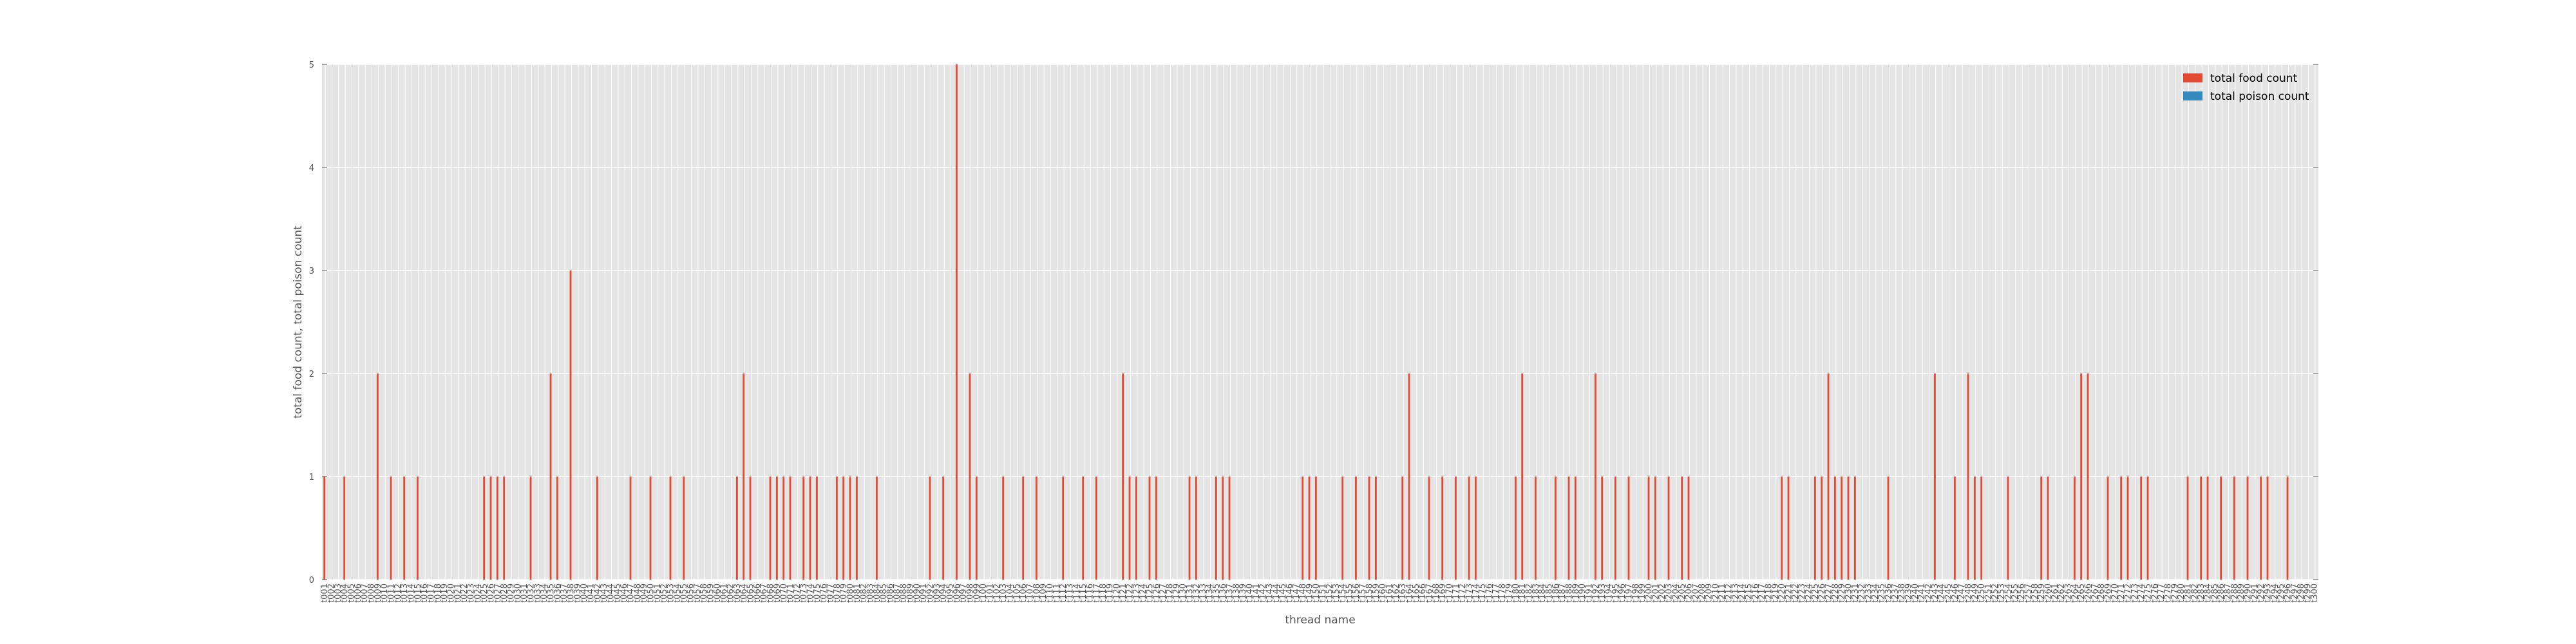 The height and width of the screenshot is (644, 2576). I want to click on x-tick-label: t158, so click(1370, 593).